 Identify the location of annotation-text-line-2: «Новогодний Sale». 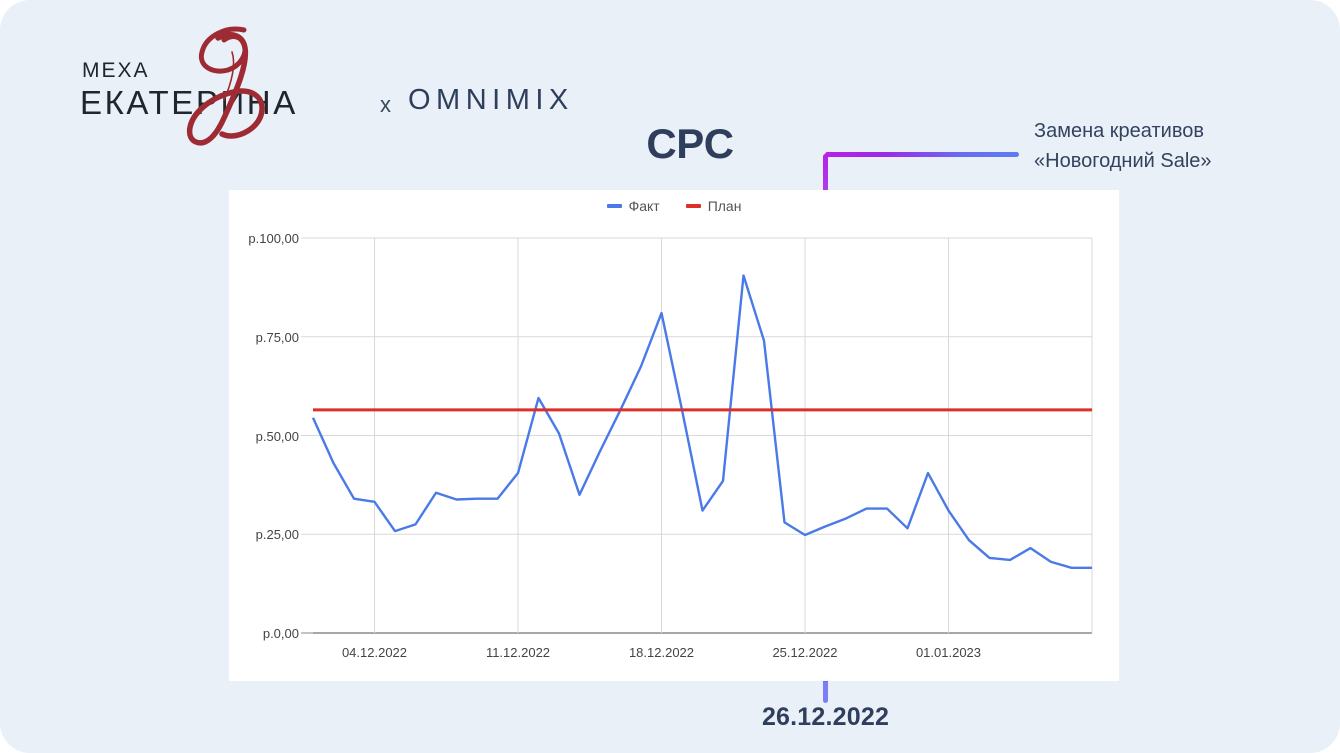
(1123, 161).